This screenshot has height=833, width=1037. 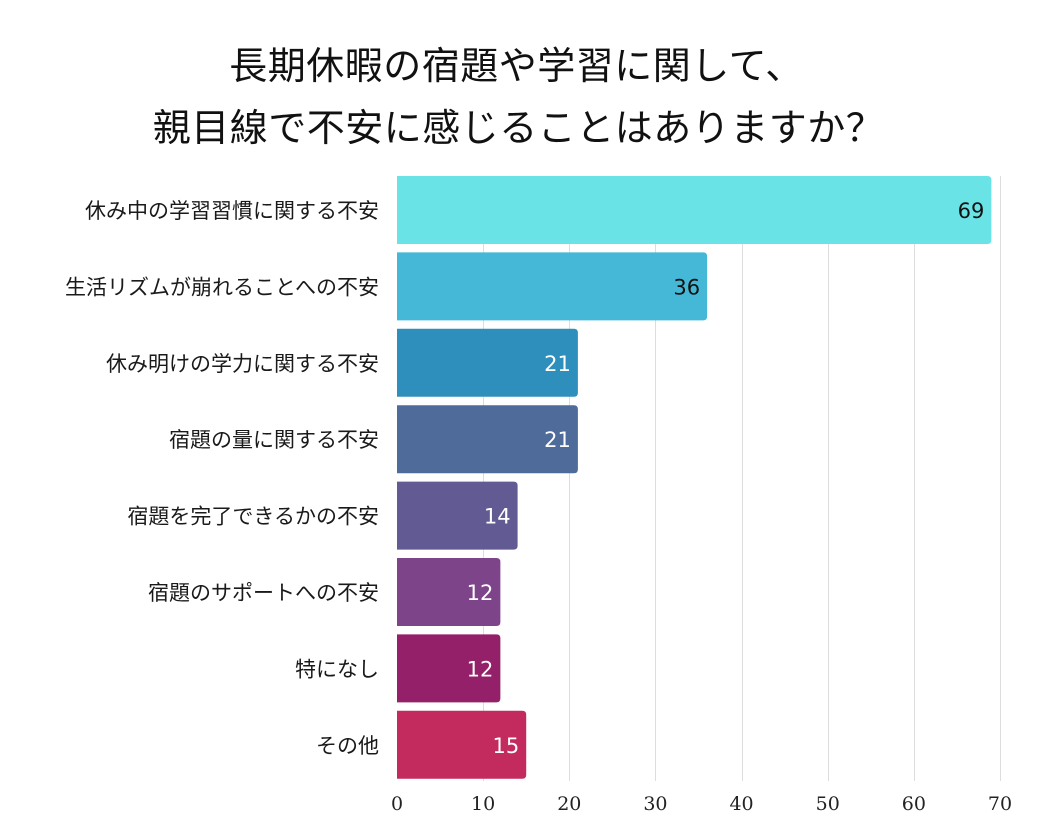 What do you see at coordinates (397, 804) in the screenshot?
I see `x-tick-label: 0` at bounding box center [397, 804].